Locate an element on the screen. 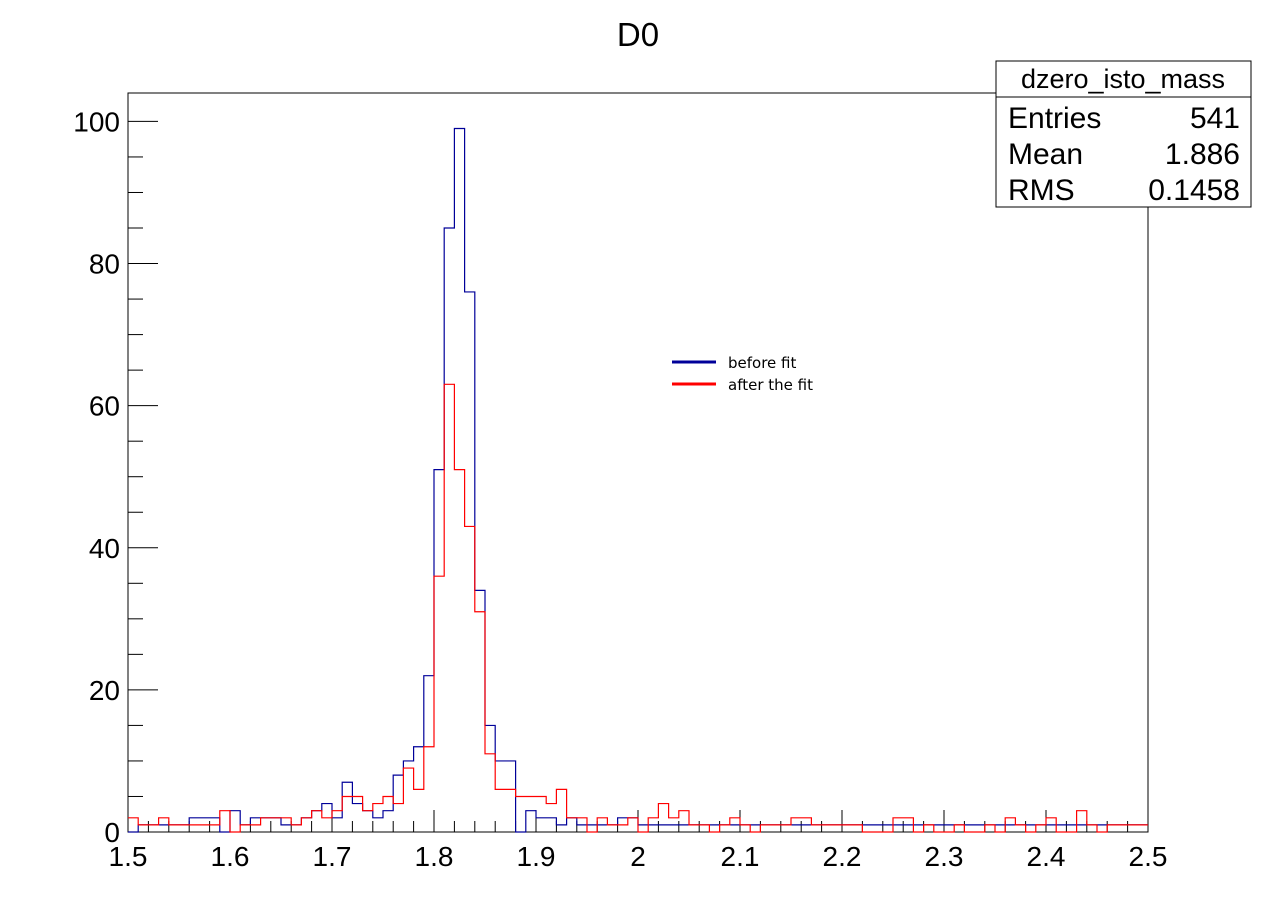 The image size is (1276, 924). x-tick-label: 1.7 is located at coordinates (332, 856).